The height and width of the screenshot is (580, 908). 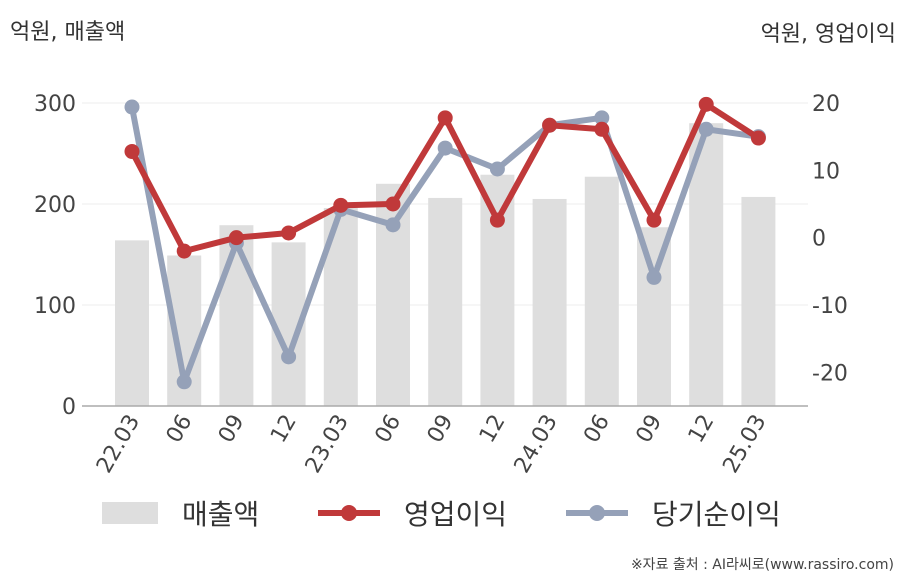 What do you see at coordinates (130, 513) in the screenshot?
I see `legend-bar-swatch` at bounding box center [130, 513].